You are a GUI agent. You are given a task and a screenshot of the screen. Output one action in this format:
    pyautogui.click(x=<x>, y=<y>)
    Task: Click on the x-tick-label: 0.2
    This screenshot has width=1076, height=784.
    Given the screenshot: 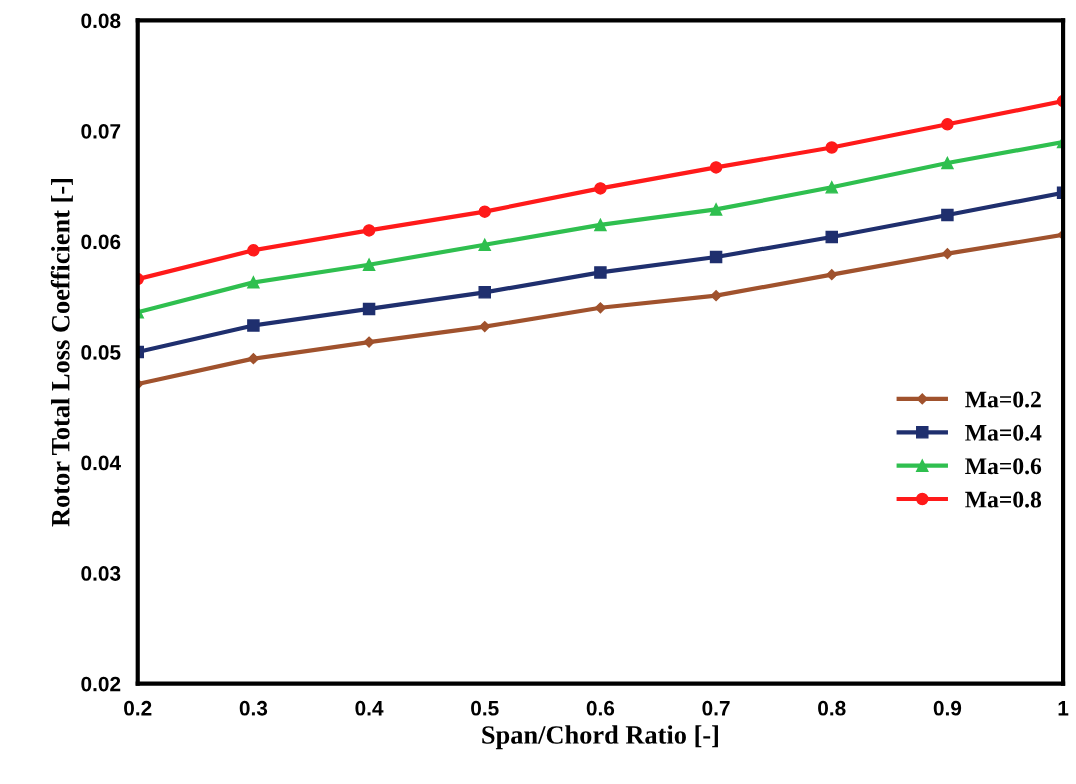 What is the action you would take?
    pyautogui.click(x=138, y=708)
    